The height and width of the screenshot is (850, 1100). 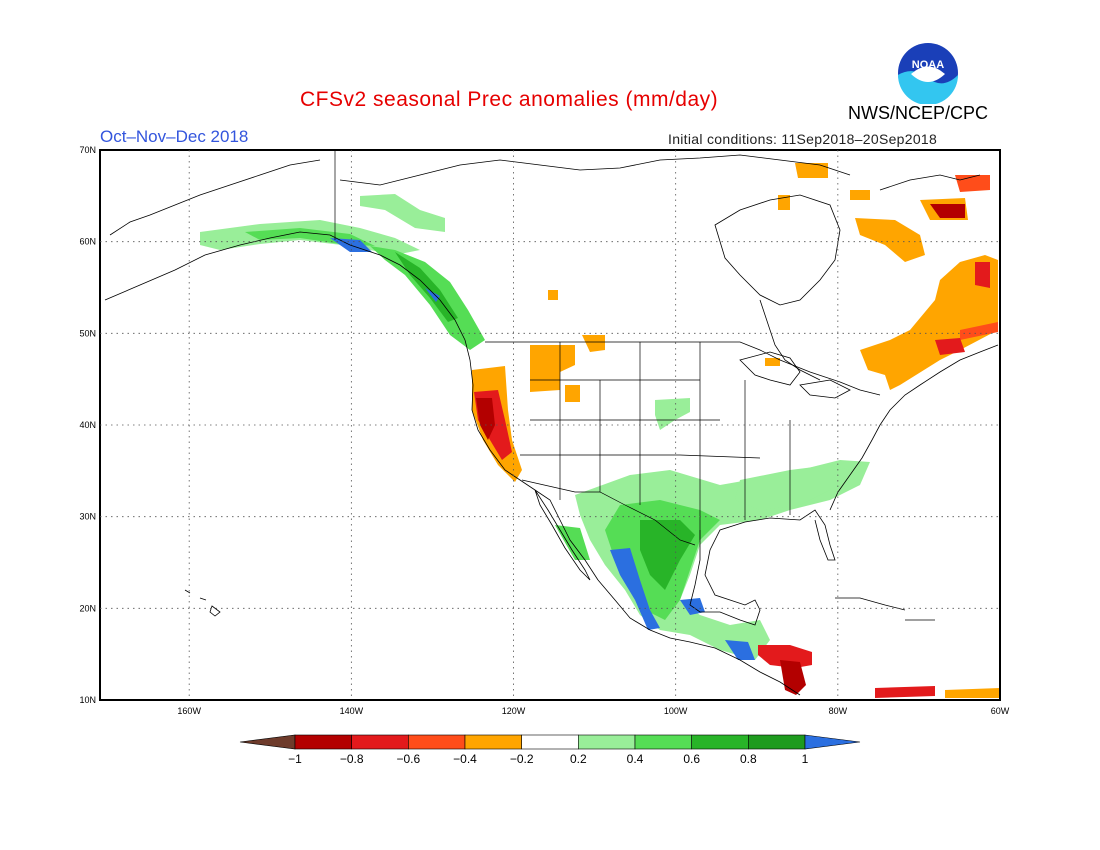 What do you see at coordinates (267, 742) in the screenshot?
I see `colorbar-low-extend` at bounding box center [267, 742].